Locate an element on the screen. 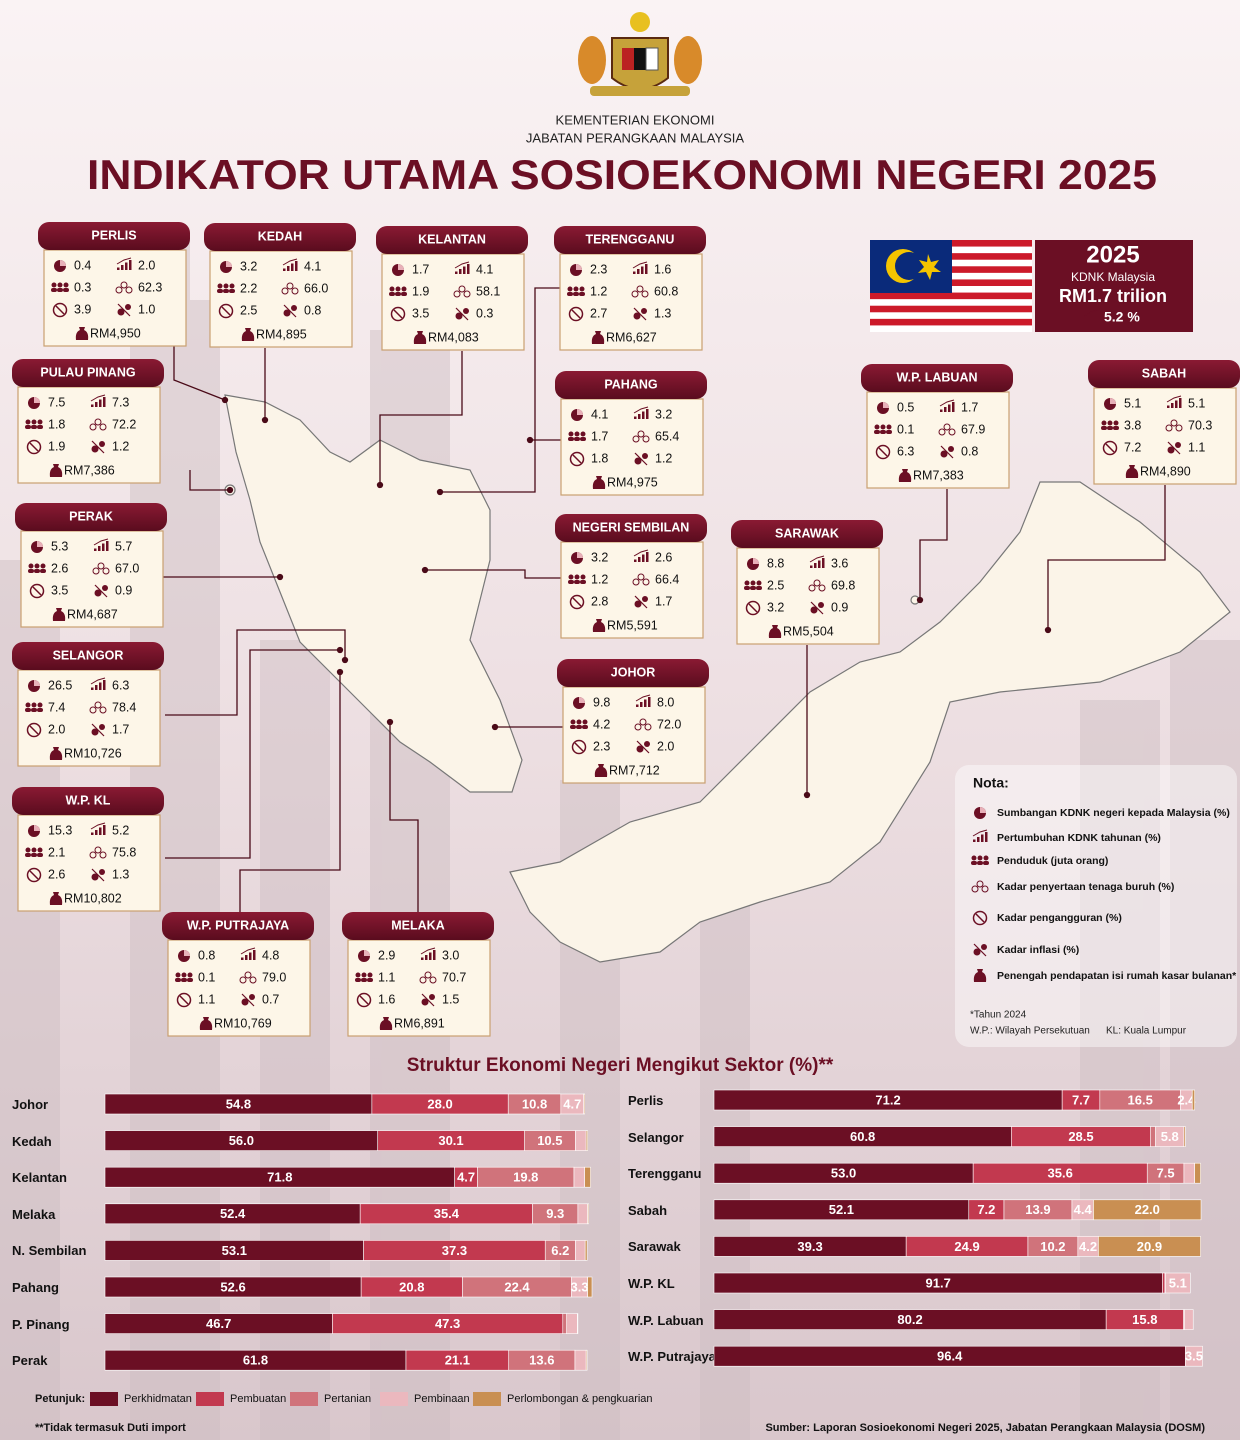 The image size is (1240, 1440). category-label-text: Sabah is located at coordinates (648, 1210).